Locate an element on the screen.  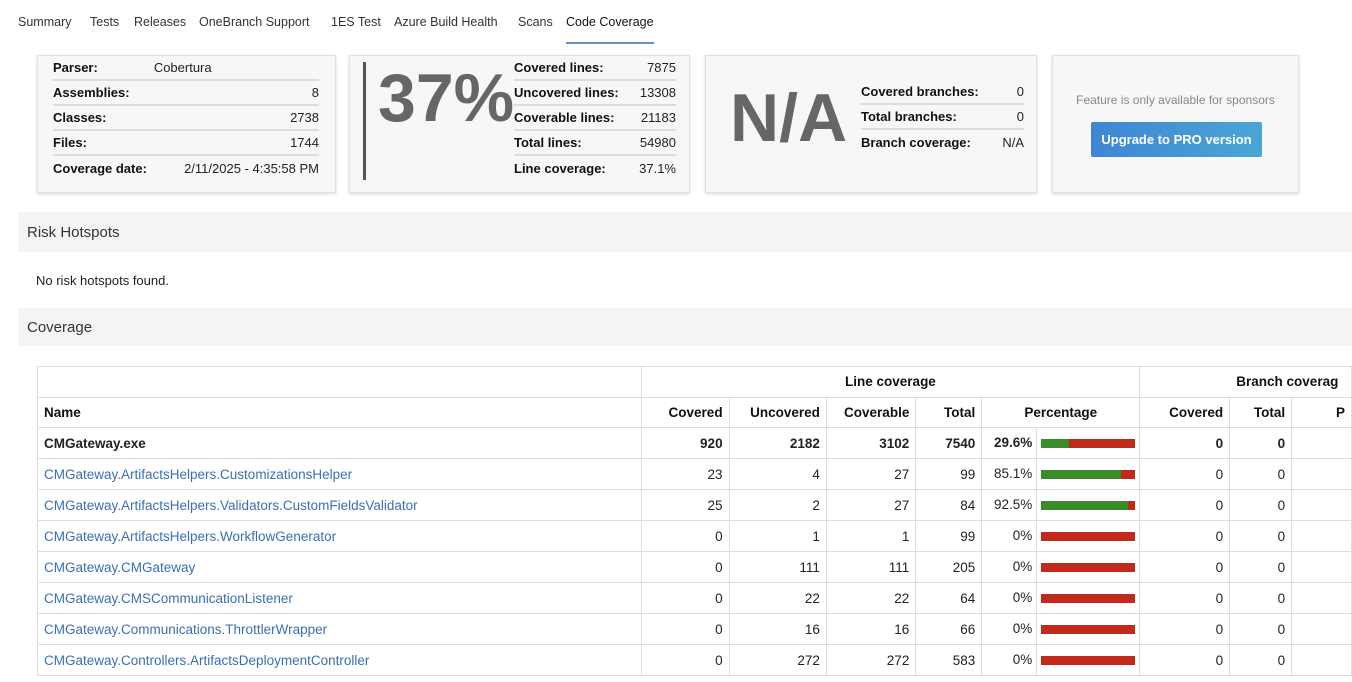
stat-label: Files: is located at coordinates (70, 142).